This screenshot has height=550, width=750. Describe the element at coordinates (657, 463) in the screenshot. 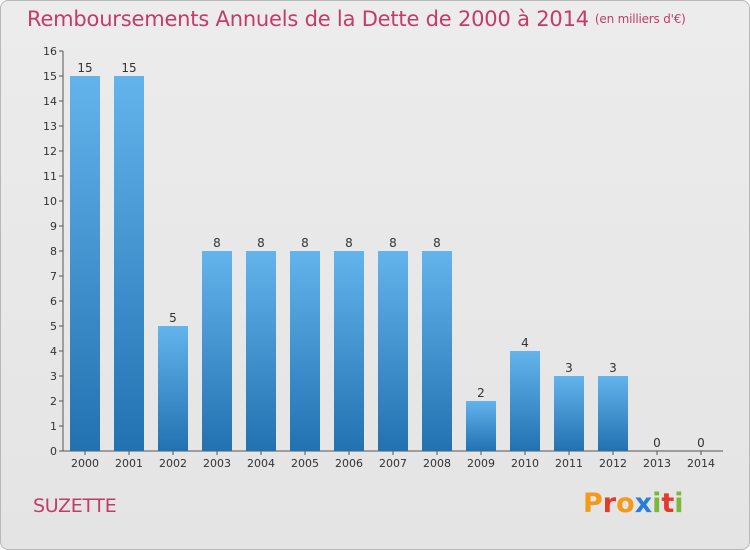

I see `x-tick-label-2013: 2013` at that location.